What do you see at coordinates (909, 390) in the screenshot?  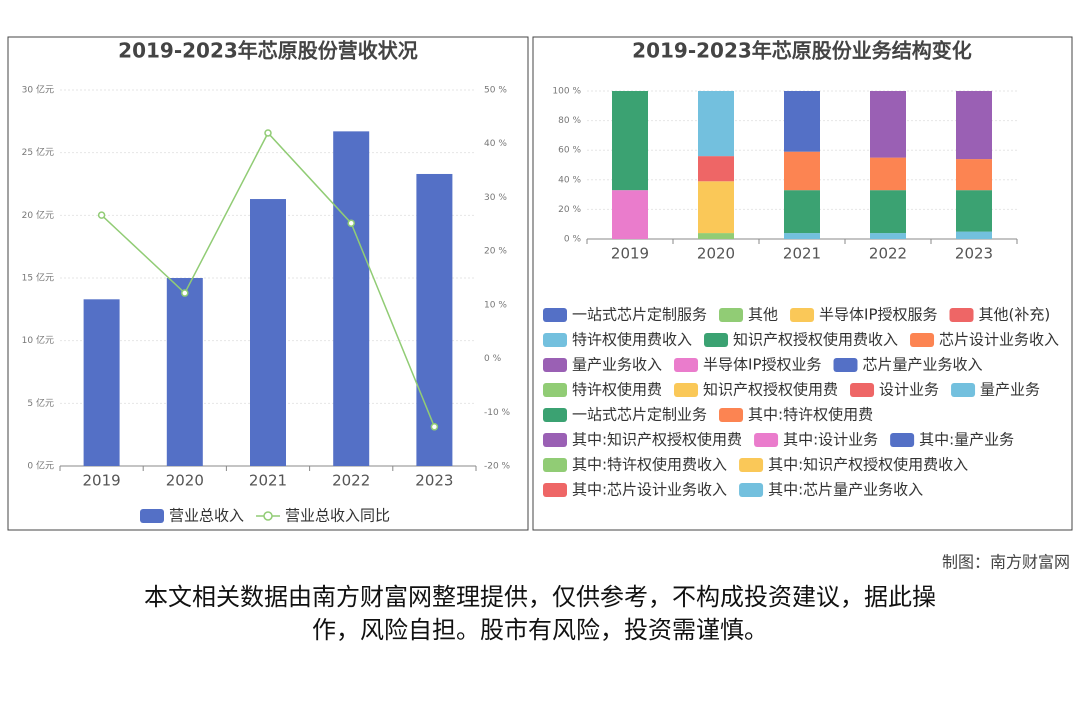 I see `legend-label: 设计业务` at bounding box center [909, 390].